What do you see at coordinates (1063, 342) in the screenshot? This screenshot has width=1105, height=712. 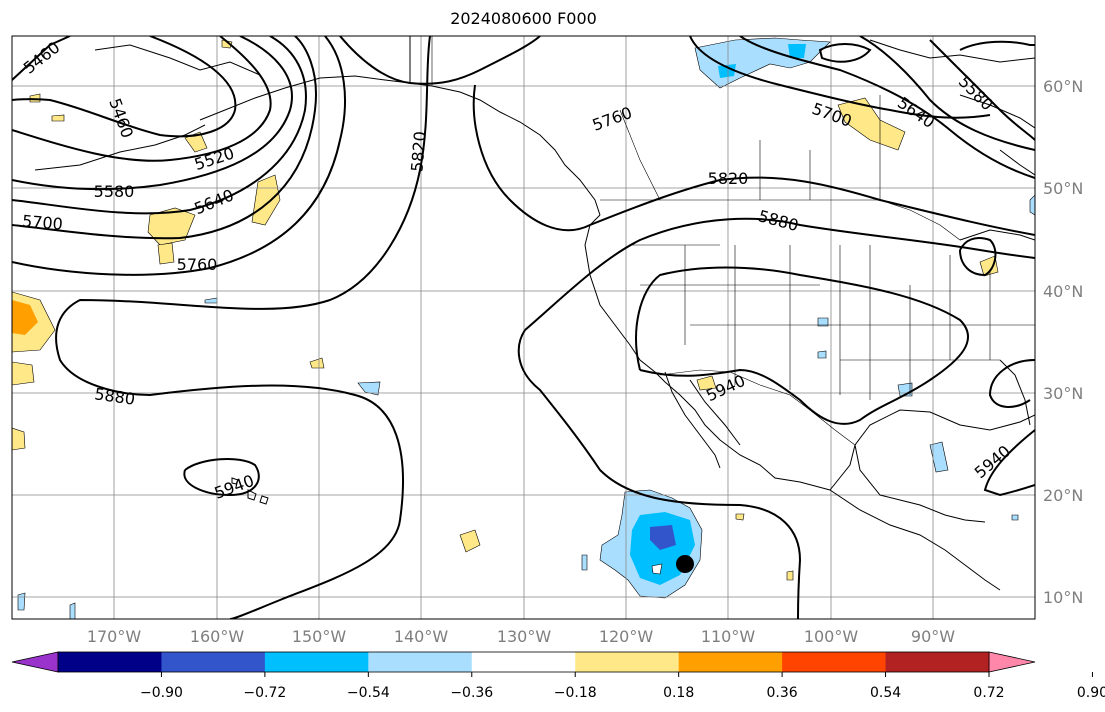 I see `latitude-labels: 60°N 50°N 40°N 30°N 20°N 10°N` at bounding box center [1063, 342].